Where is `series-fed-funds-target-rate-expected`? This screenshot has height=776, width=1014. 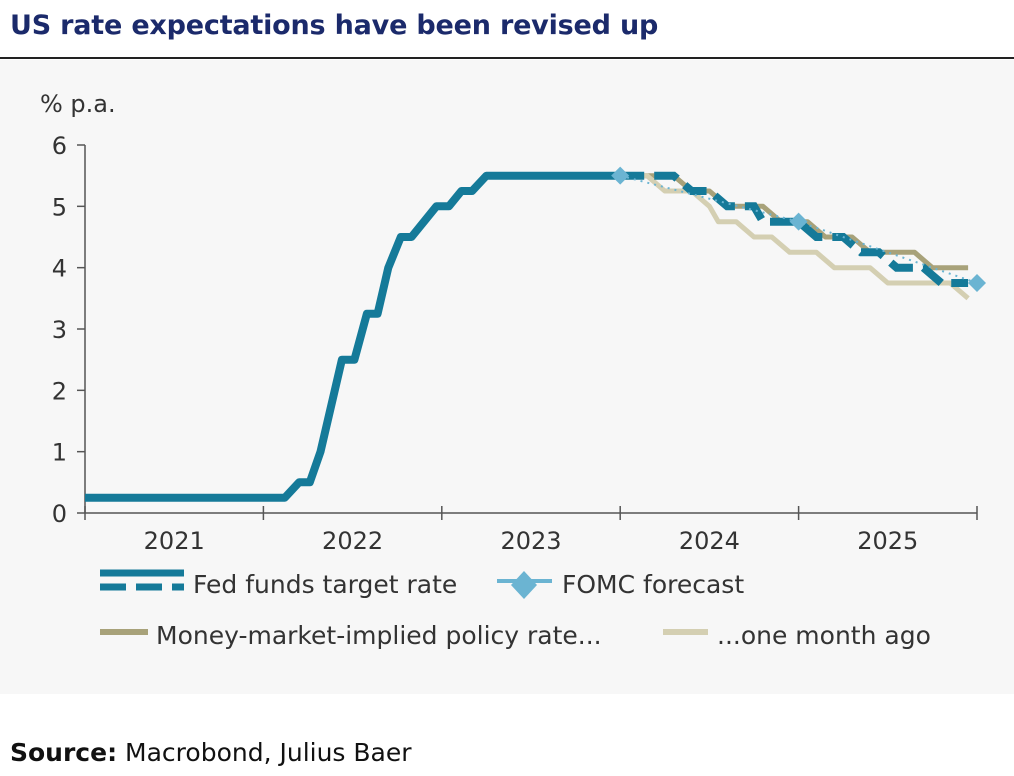
series-fed-funds-target-rate-expected is located at coordinates (794, 229).